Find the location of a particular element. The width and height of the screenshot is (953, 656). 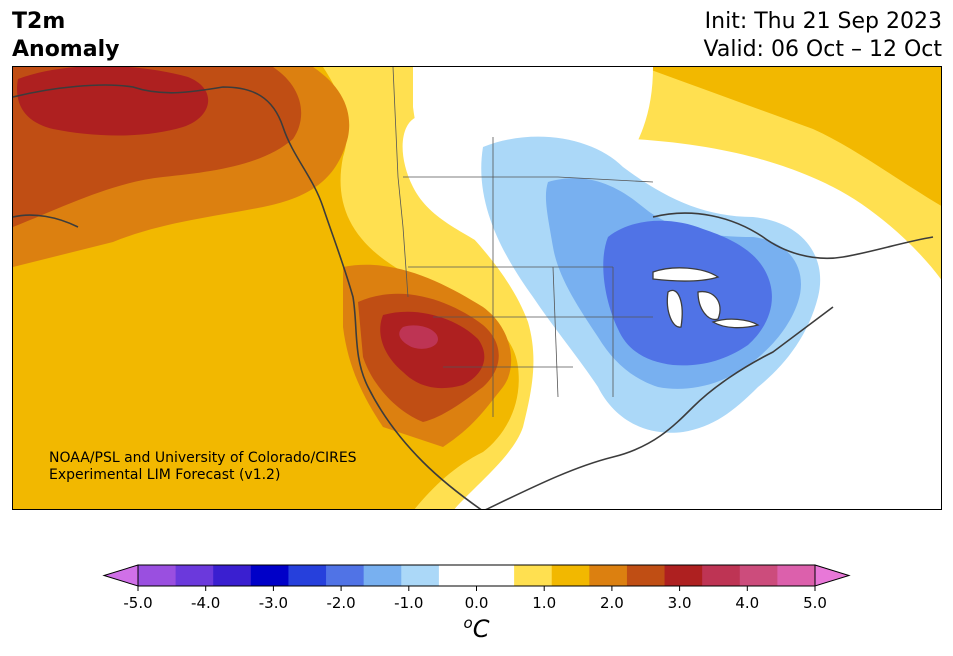

valid-range: Valid: 06 Oct – 12 Oct is located at coordinates (822, 49).